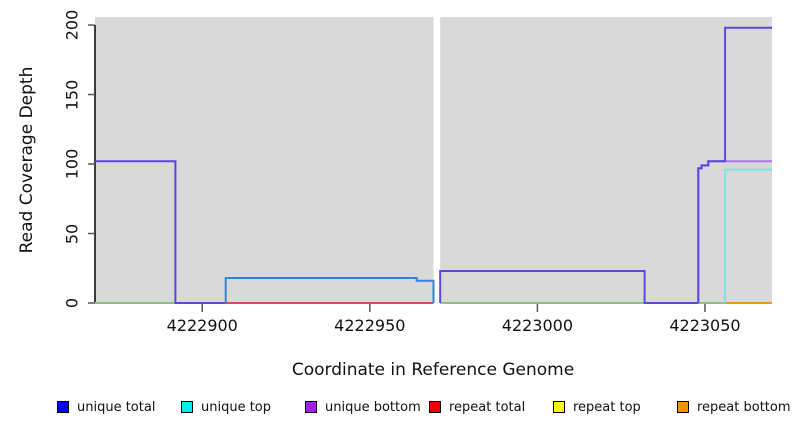 This screenshot has width=792, height=432. What do you see at coordinates (748, 235) in the screenshot?
I see `series-unique-top` at bounding box center [748, 235].